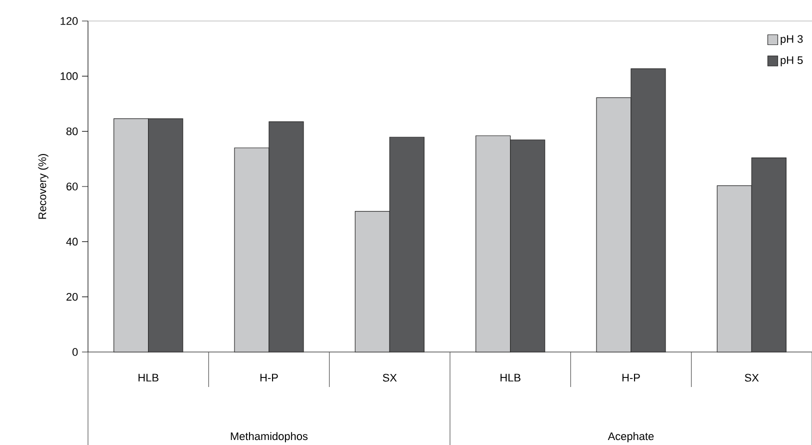 This screenshot has height=445, width=812. What do you see at coordinates (72, 296) in the screenshot?
I see `y-tick-label: 20` at bounding box center [72, 296].